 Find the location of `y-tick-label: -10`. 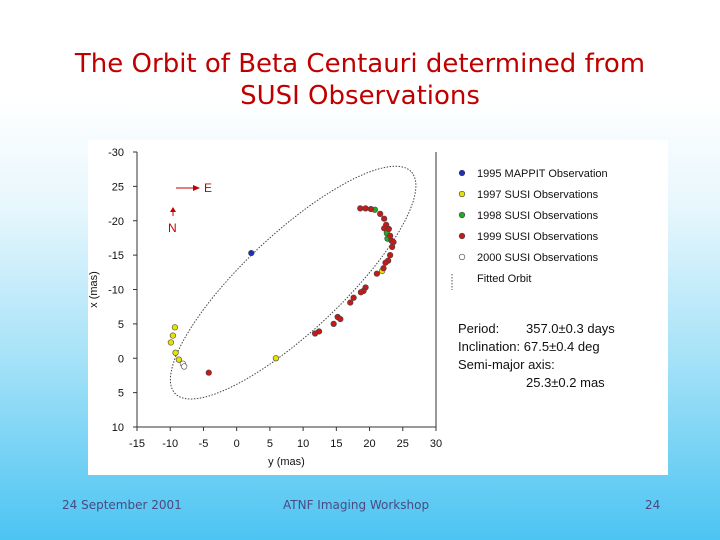

y-tick-label: -10 is located at coordinates (116, 291).